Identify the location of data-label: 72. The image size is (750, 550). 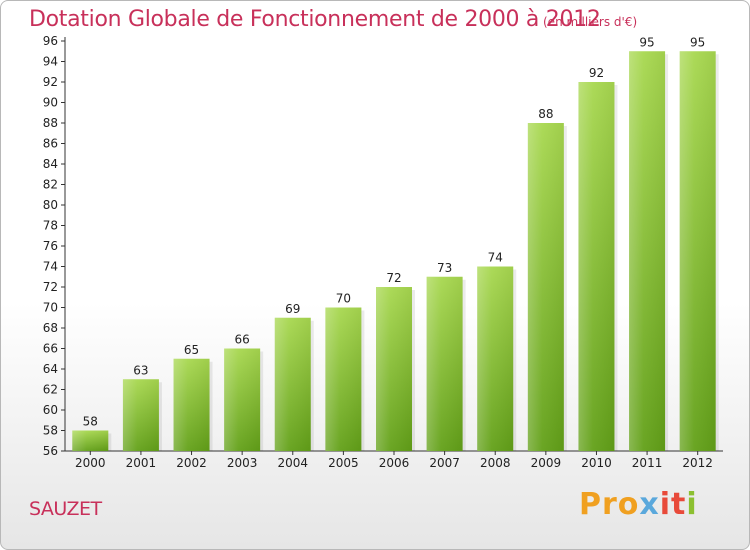
(393, 278).